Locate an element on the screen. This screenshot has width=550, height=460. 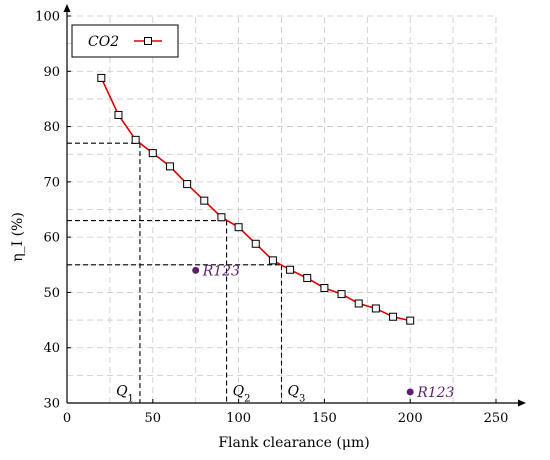
y-tick-label: 60 is located at coordinates (51, 238).